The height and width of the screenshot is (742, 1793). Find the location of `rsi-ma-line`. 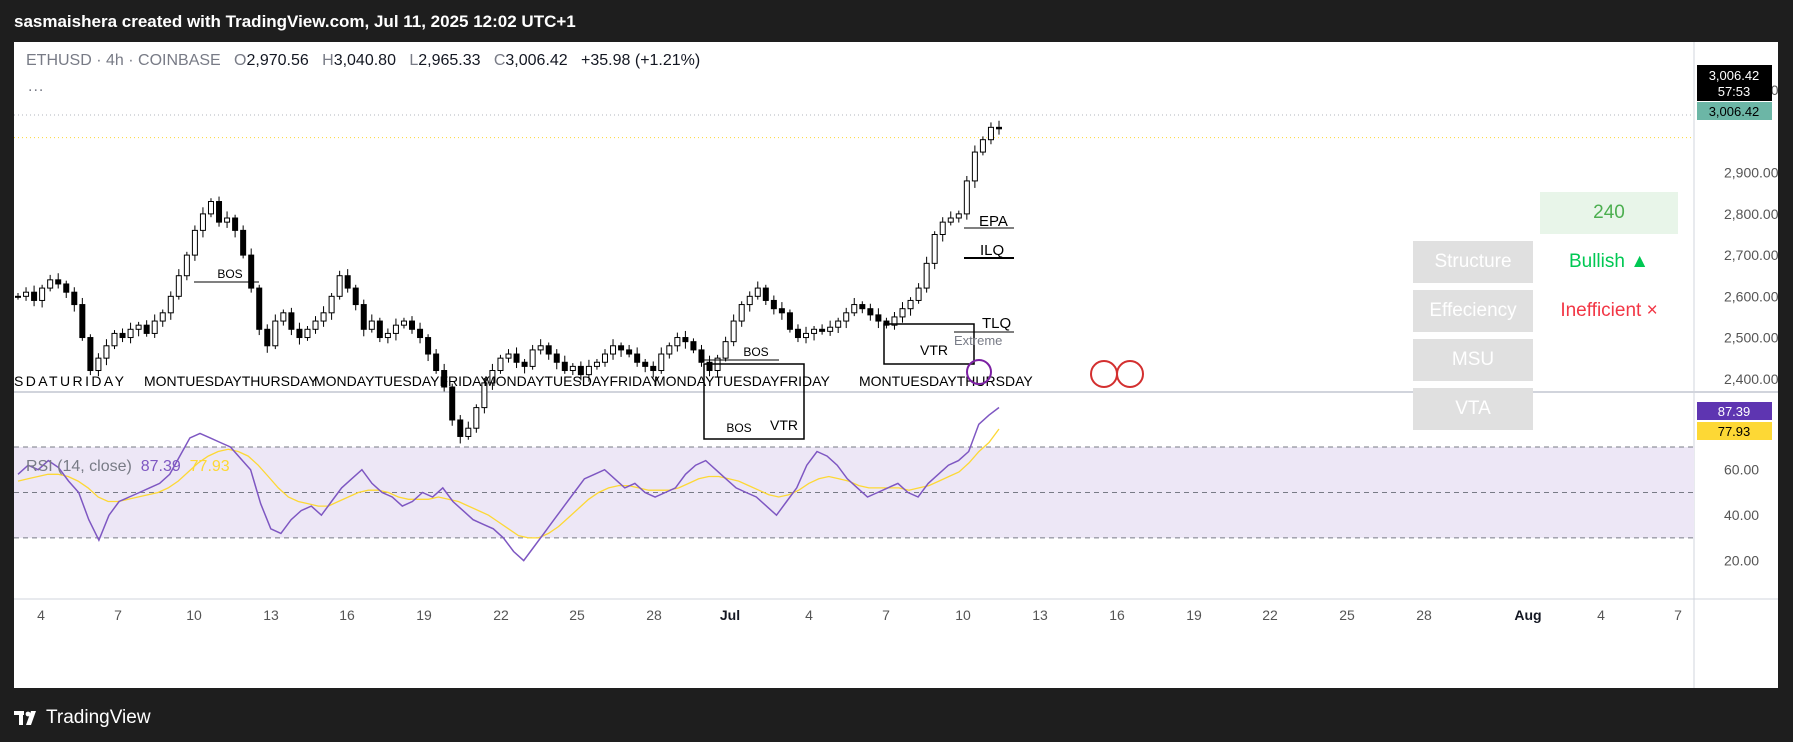

rsi-ma-line is located at coordinates (508, 483).